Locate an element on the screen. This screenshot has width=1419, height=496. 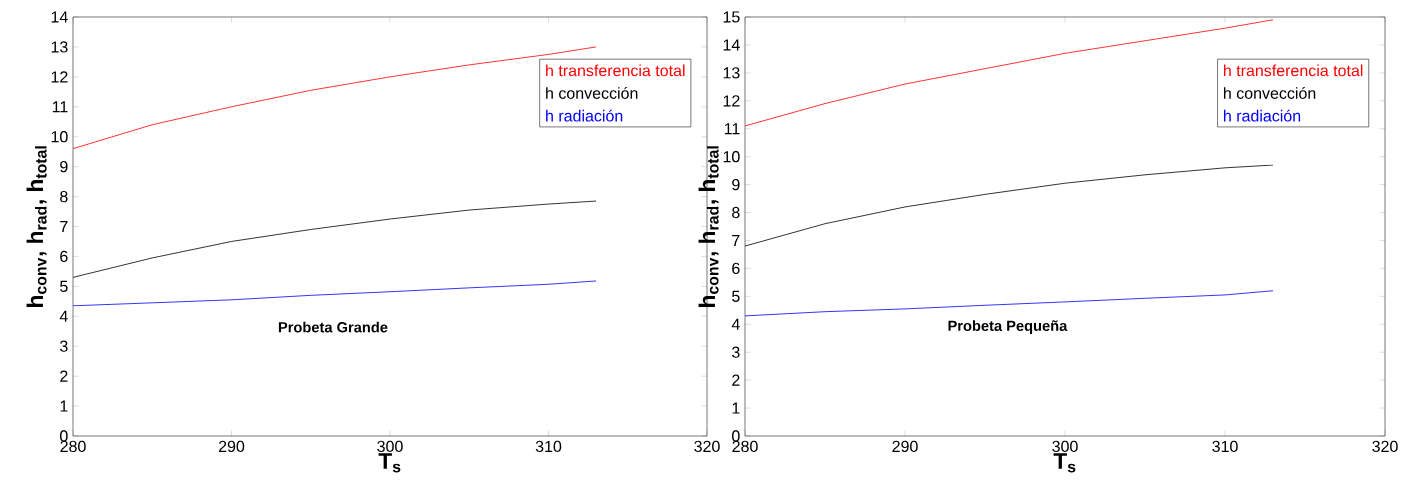
annotation: Probeta Grande is located at coordinates (333, 327).